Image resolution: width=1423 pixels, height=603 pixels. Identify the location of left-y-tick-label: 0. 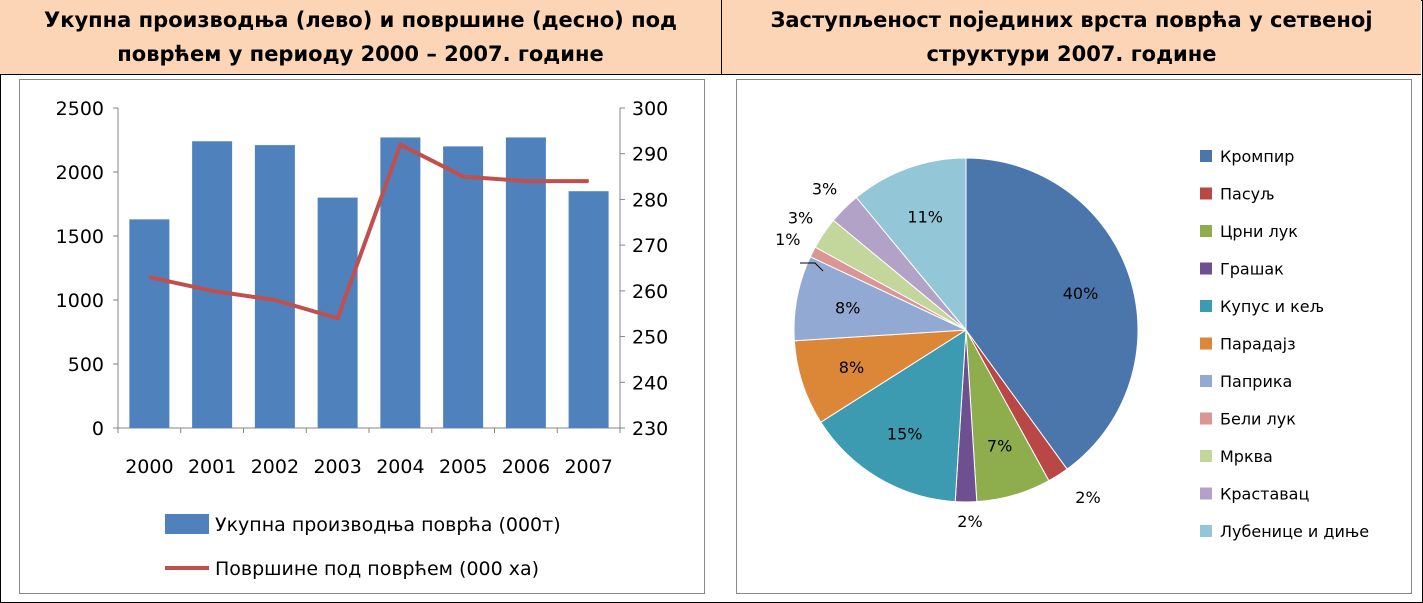
(98, 429).